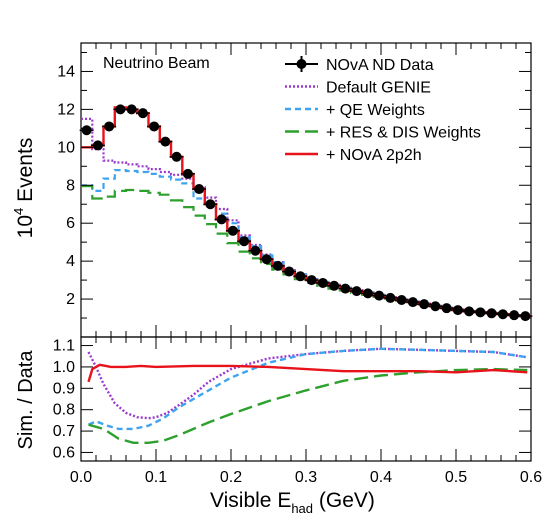  Describe the element at coordinates (70, 261) in the screenshot. I see `y-tick-label-top: 4` at that location.